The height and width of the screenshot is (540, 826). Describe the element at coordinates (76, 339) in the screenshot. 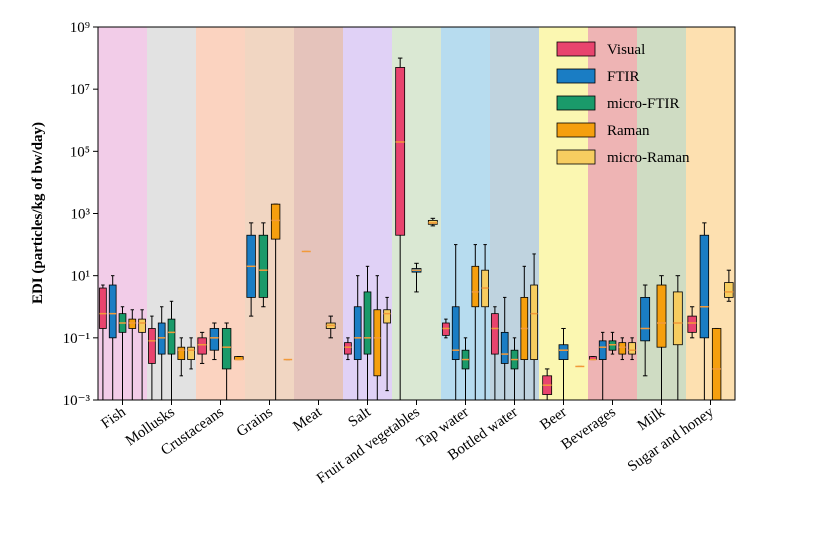

I see `y-tick-label: 10⁻¹` at that location.